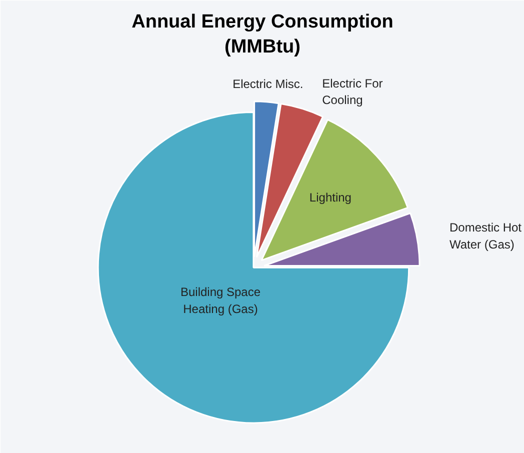  What do you see at coordinates (352, 92) in the screenshot?
I see `slice-label: Electric For Cooling` at bounding box center [352, 92].